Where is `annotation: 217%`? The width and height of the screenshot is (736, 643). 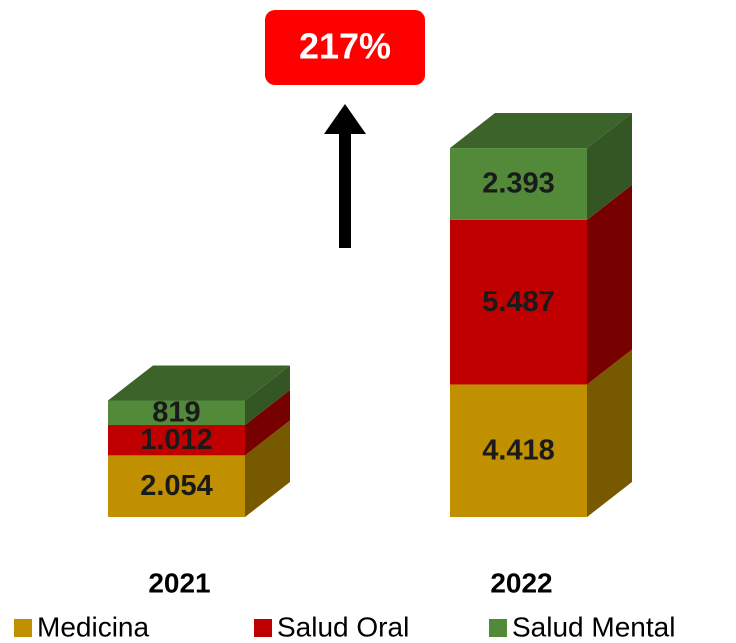 annotation: 217% is located at coordinates (345, 46).